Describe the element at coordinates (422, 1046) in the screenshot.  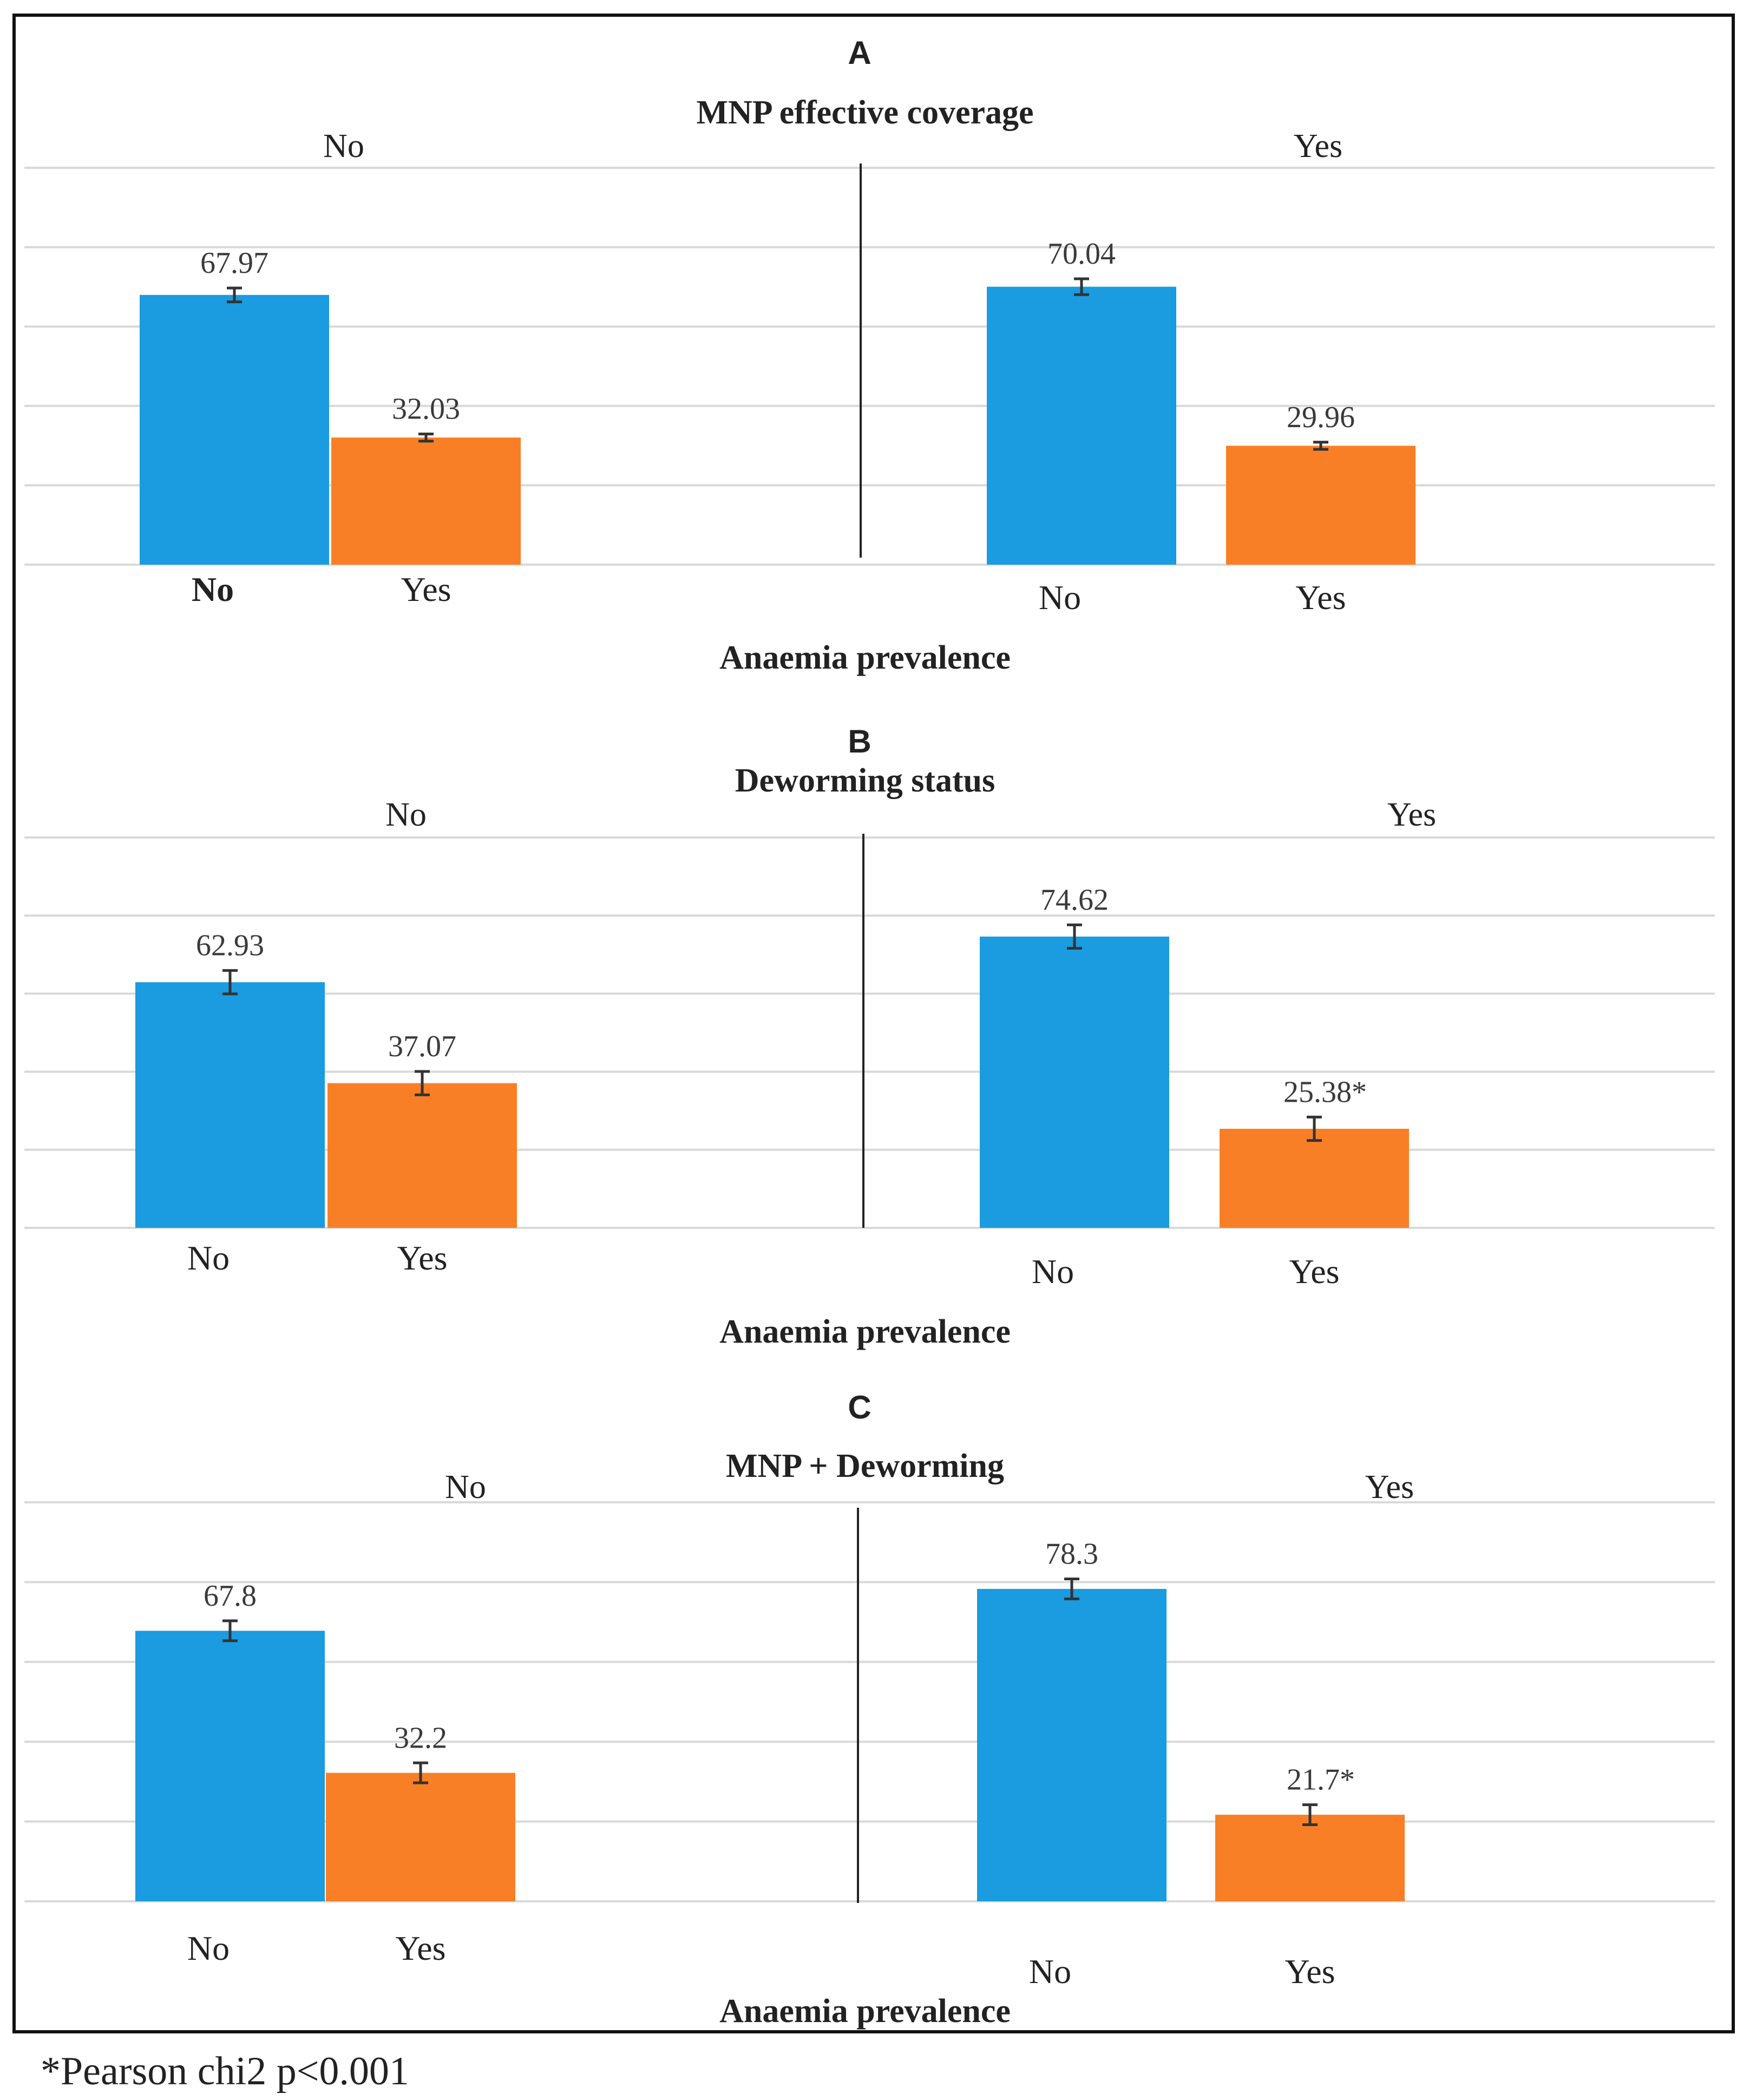
I see `data-label: 37.07` at that location.